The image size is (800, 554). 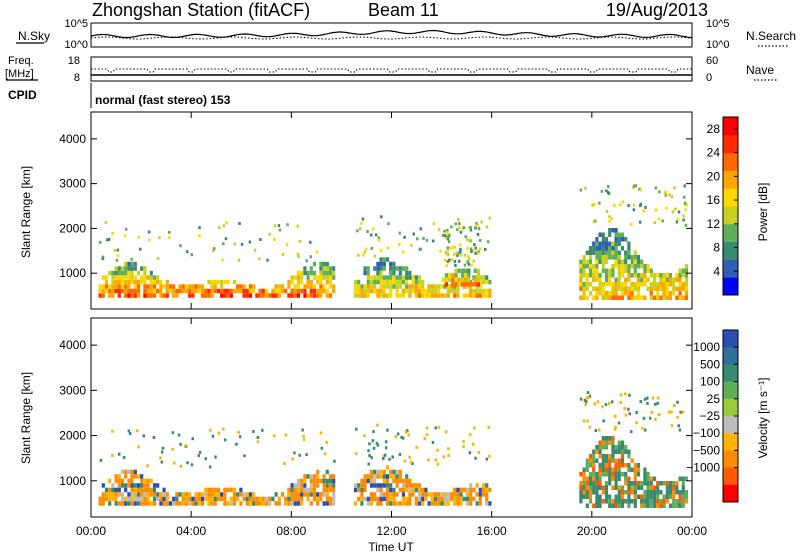 I want to click on nave-label: Nave, so click(x=760, y=70).